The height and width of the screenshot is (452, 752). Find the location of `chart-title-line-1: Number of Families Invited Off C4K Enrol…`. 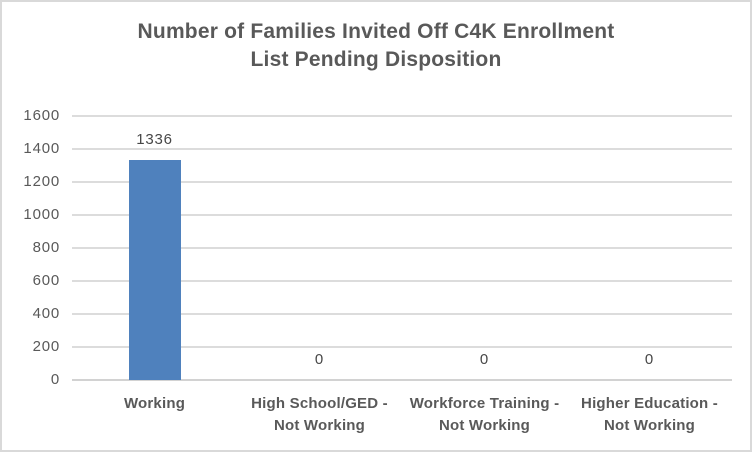

chart-title-line-1: Number of Families Invited Off C4K Enrol… is located at coordinates (376, 31).